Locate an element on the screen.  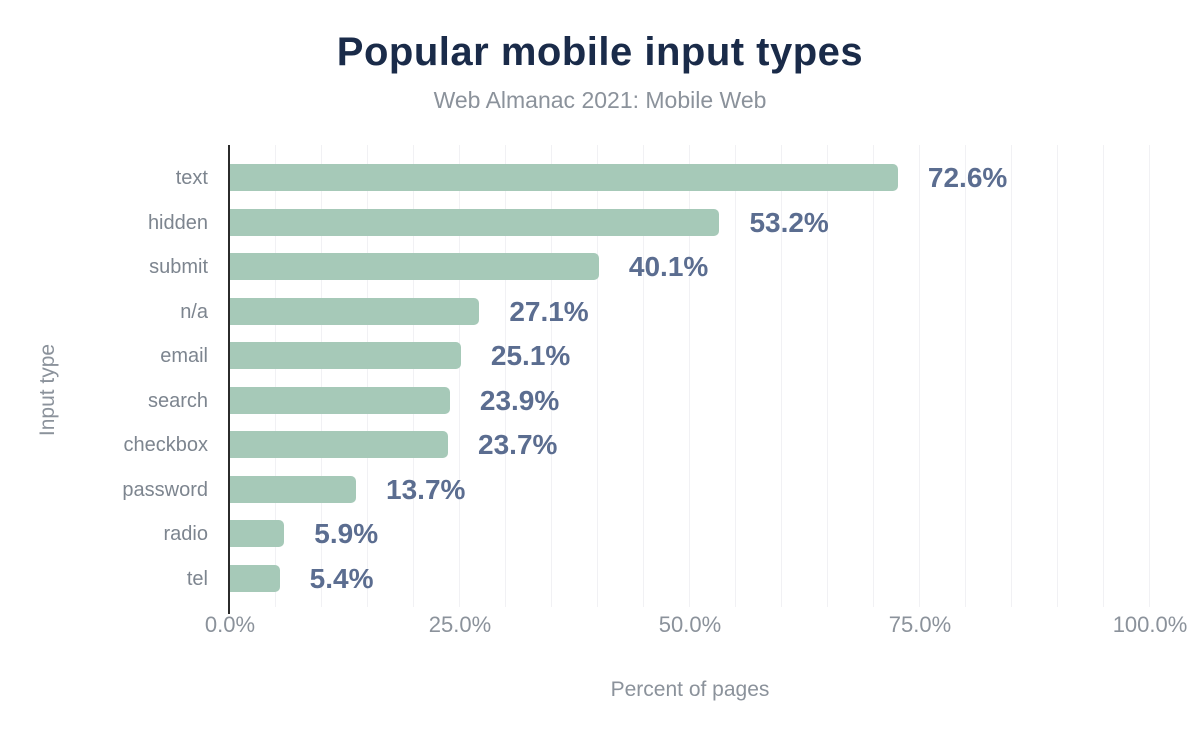
y-axis-line is located at coordinates (229, 379).